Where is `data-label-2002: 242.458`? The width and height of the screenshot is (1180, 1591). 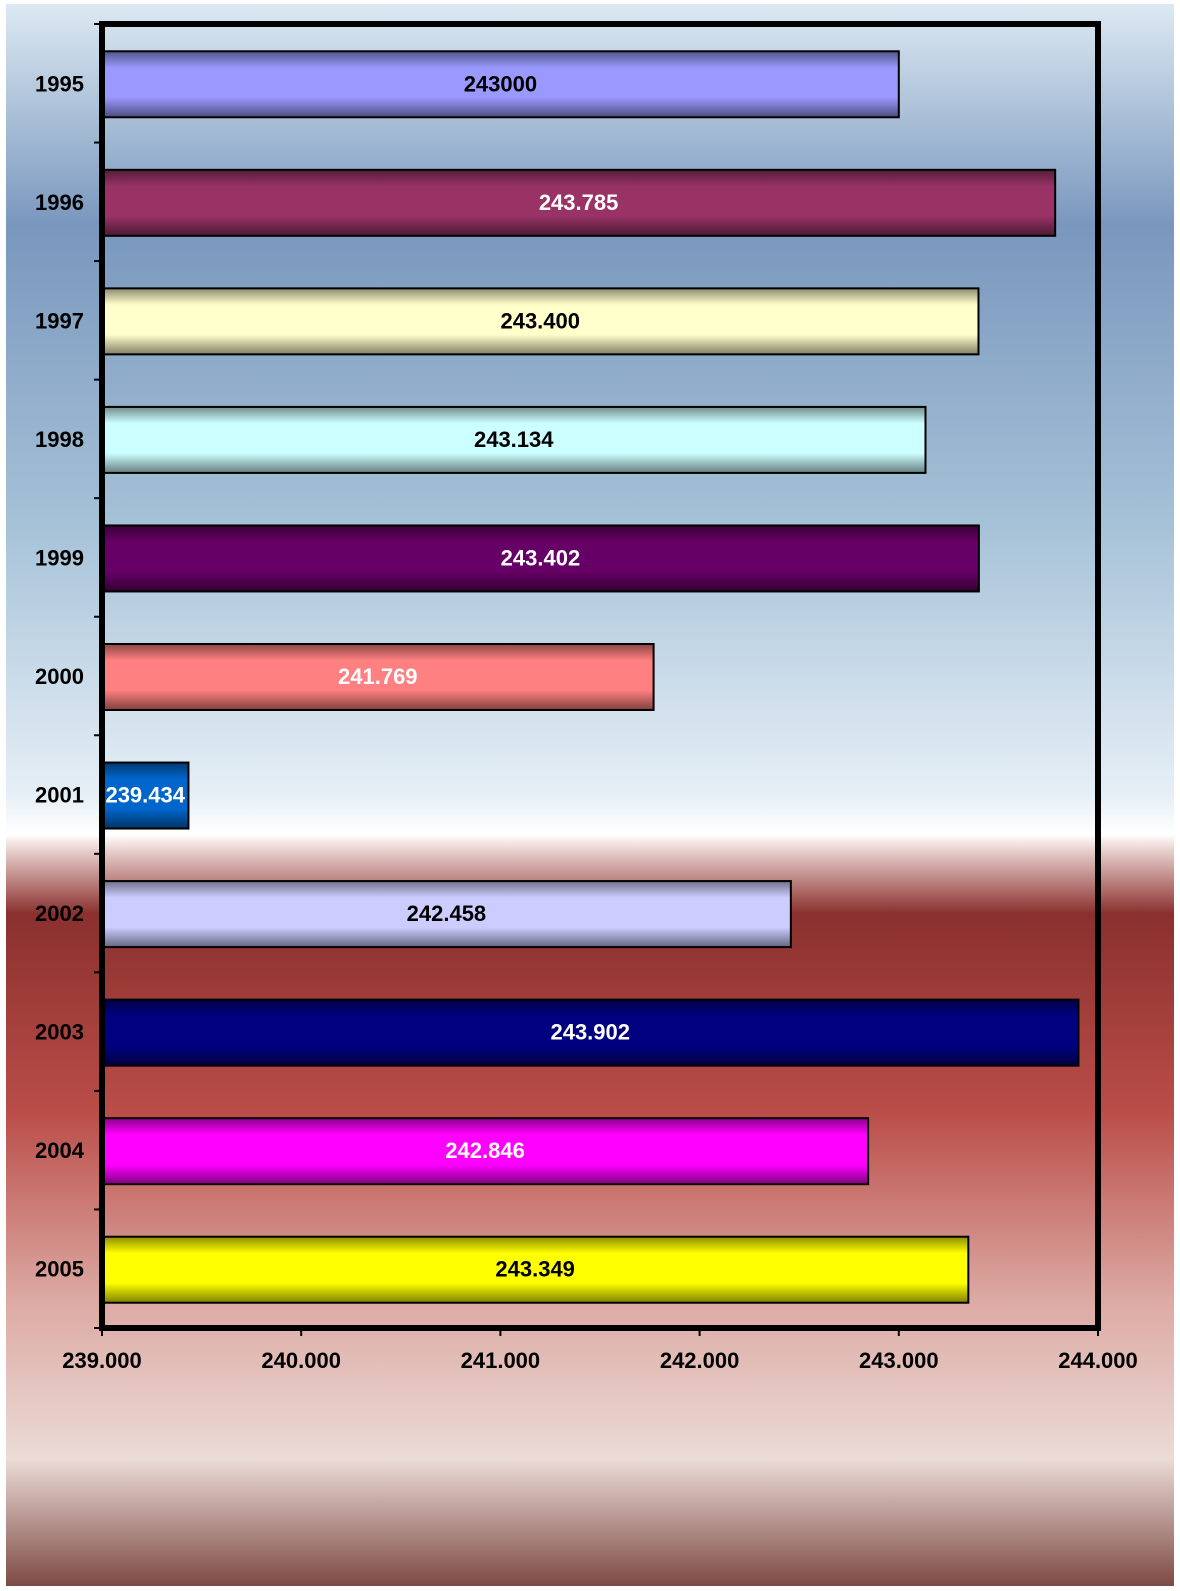 data-label-2002: 242.458 is located at coordinates (447, 913).